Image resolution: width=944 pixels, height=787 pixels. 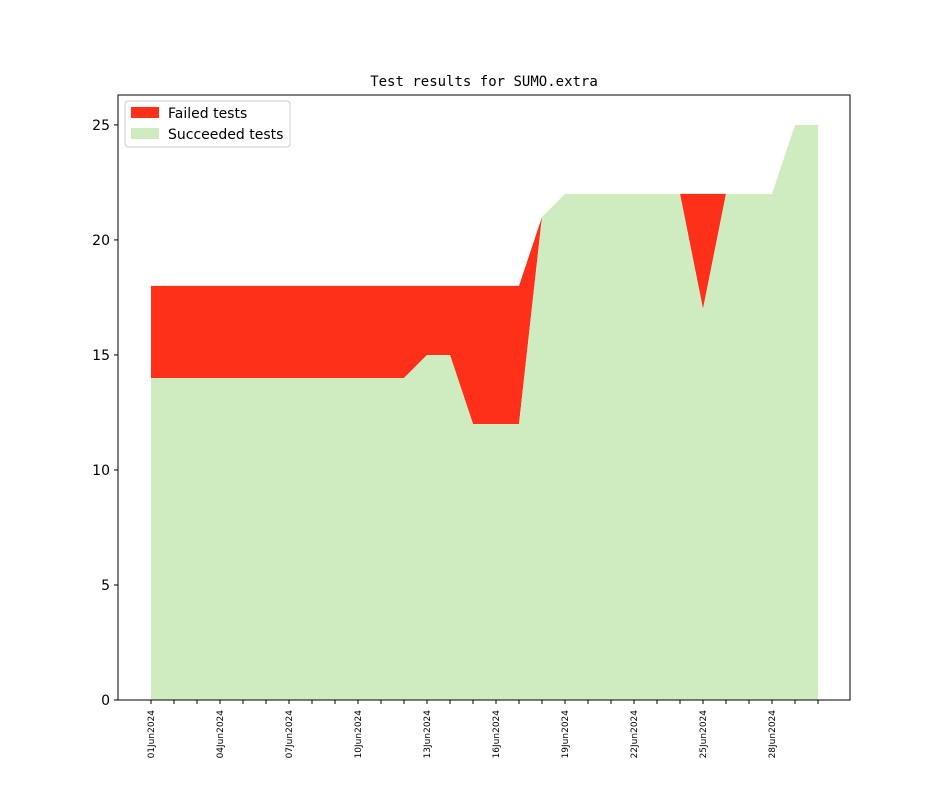 I want to click on legend-label: Failed tests, so click(x=207, y=114).